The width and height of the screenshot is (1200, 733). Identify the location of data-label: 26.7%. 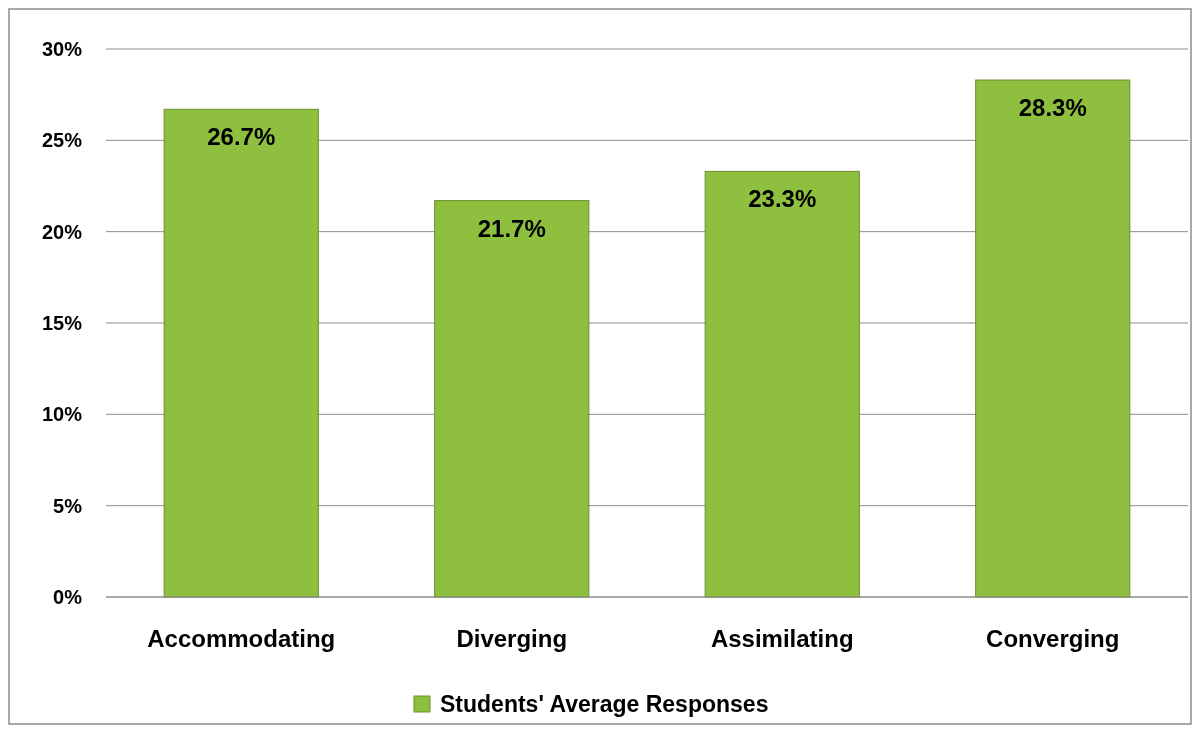
(241, 137).